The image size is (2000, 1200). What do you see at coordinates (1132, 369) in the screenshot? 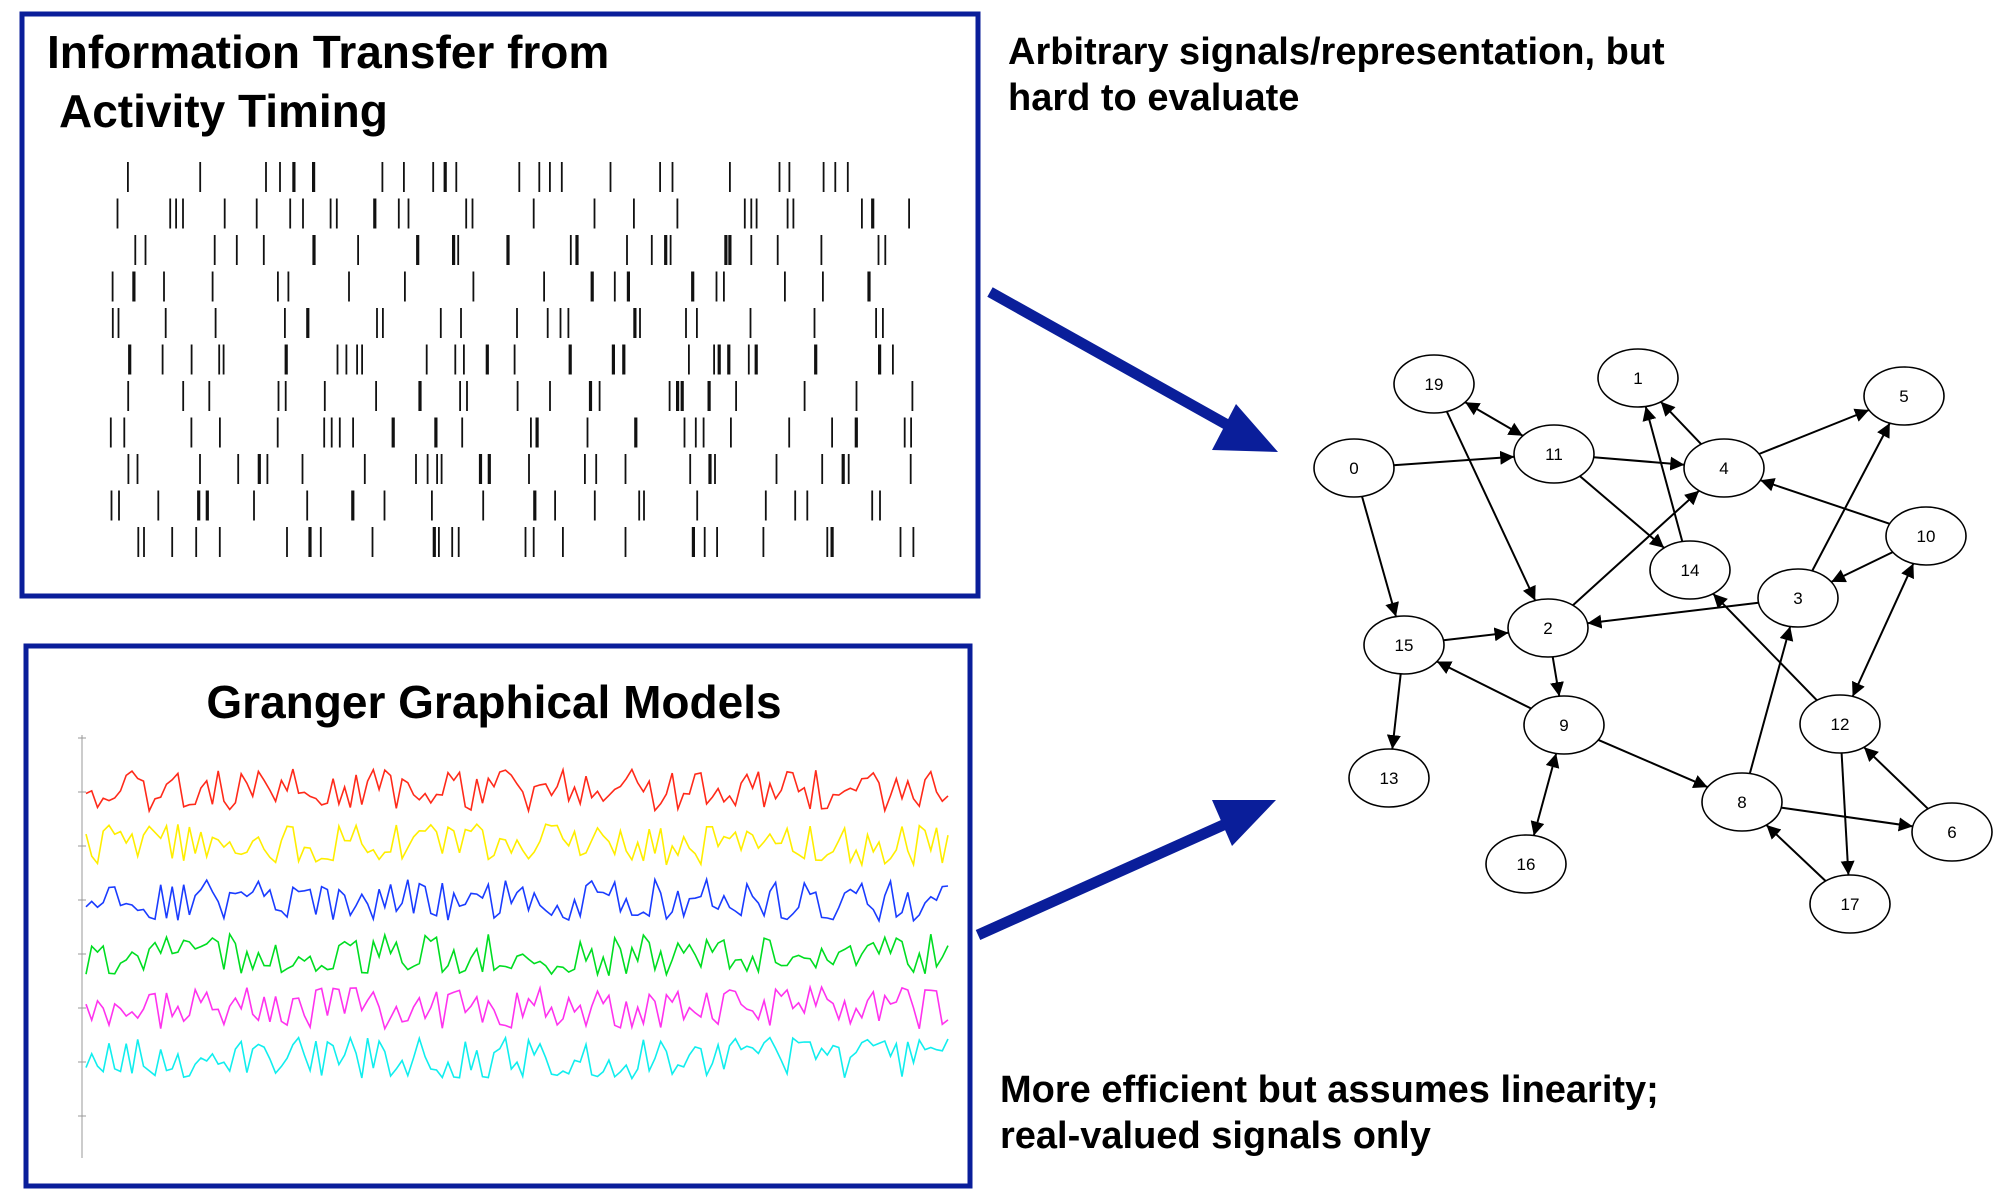
I see `arrow-top-to-graph` at bounding box center [1132, 369].